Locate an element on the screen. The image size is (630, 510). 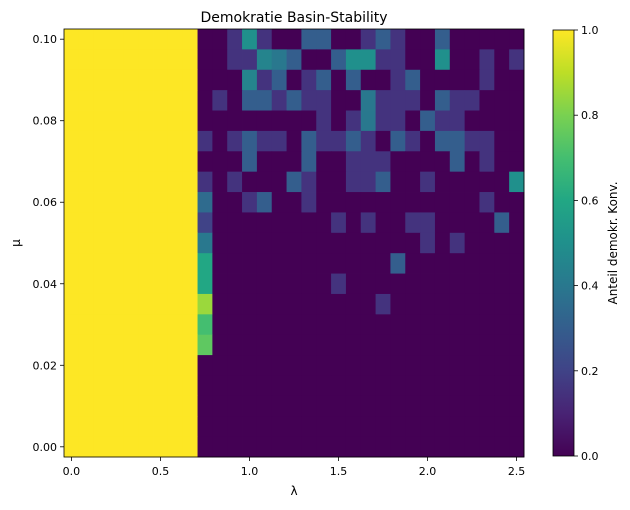
chart-title: Demokratie Basin-Stability is located at coordinates (293, 18).